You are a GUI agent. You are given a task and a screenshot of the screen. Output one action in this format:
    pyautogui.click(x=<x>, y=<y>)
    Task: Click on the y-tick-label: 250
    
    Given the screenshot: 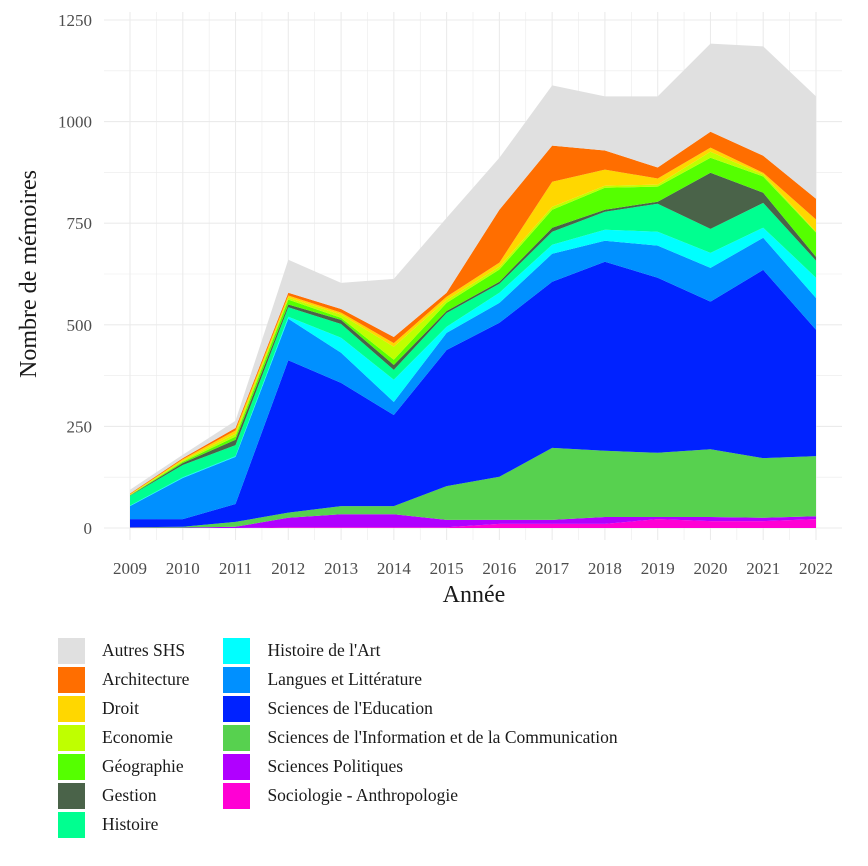 What is the action you would take?
    pyautogui.click(x=80, y=426)
    